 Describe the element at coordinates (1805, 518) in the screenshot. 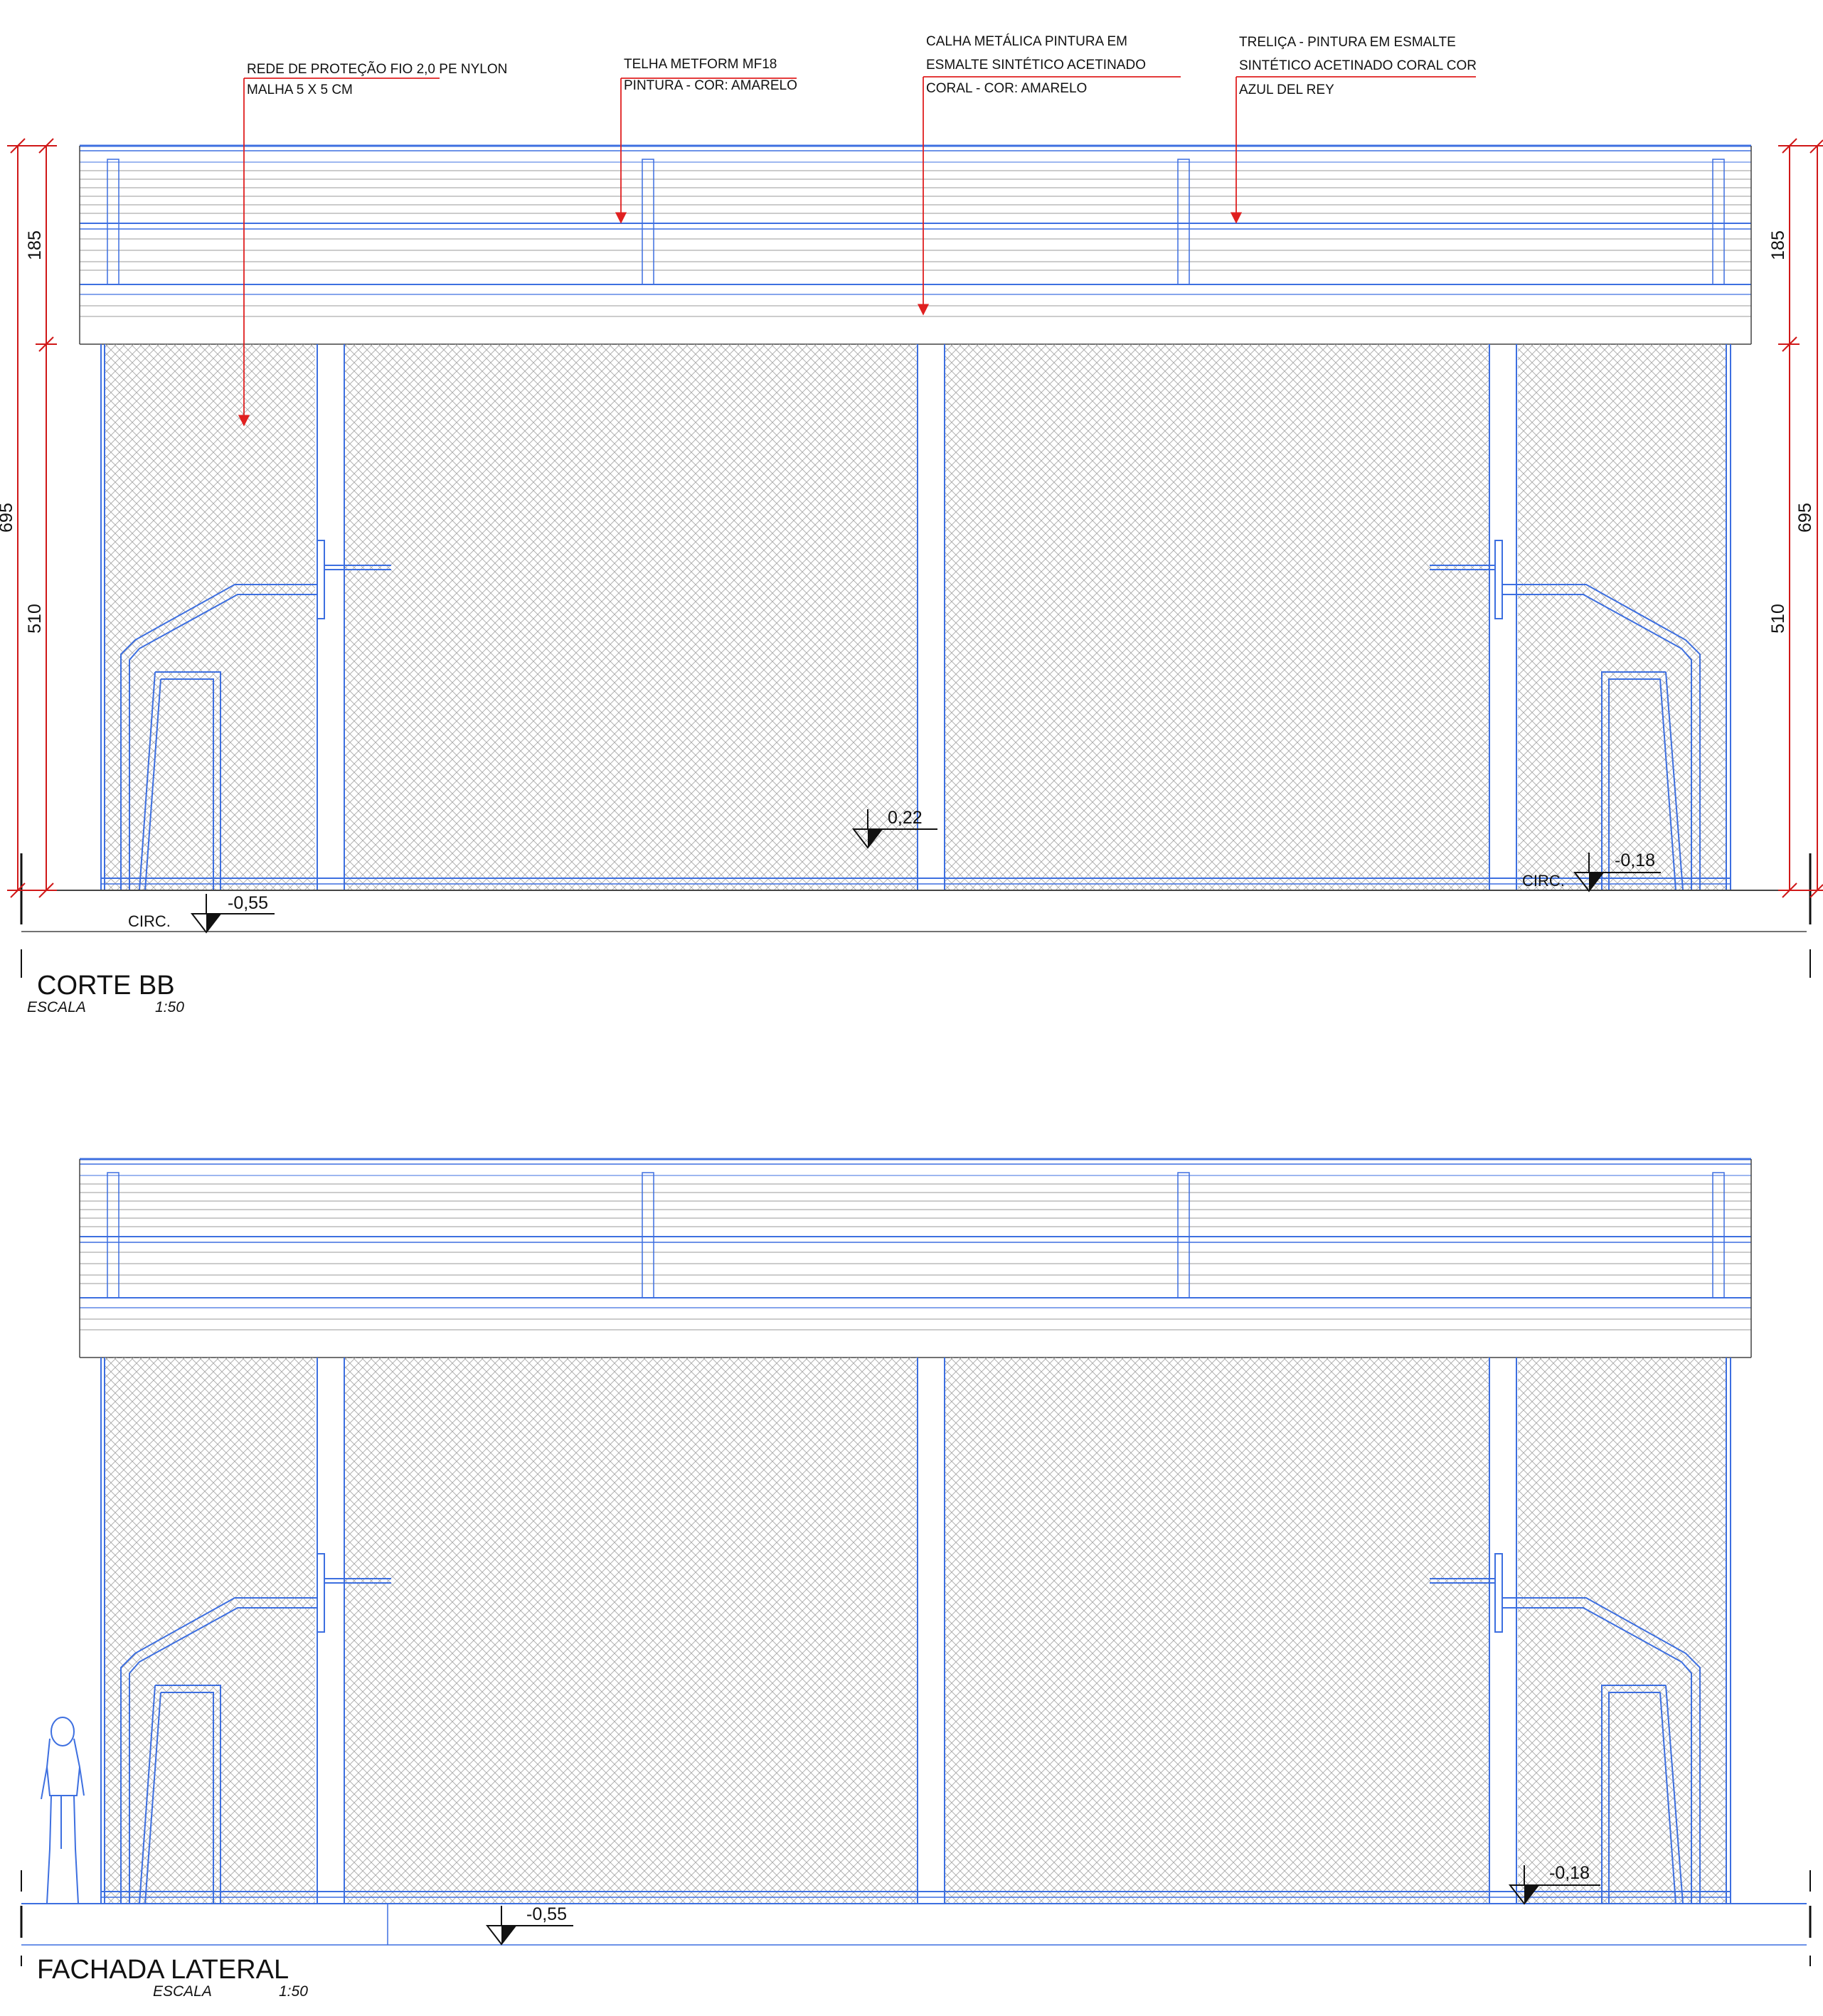

I see `dim-695-right: 695` at that location.